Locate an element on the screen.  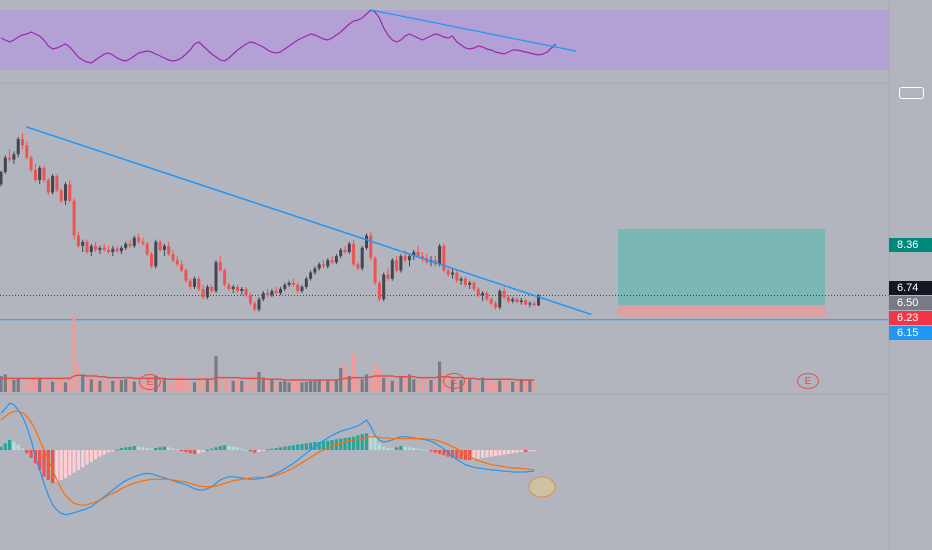
target-zone is located at coordinates (721, 267).